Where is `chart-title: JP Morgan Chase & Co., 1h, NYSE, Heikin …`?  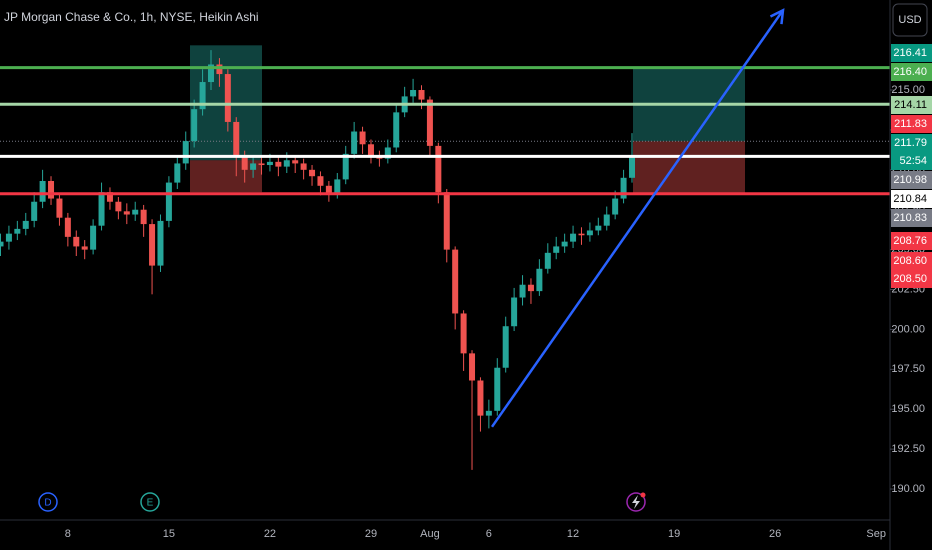 chart-title: JP Morgan Chase & Co., 1h, NYSE, Heikin … is located at coordinates (131, 17).